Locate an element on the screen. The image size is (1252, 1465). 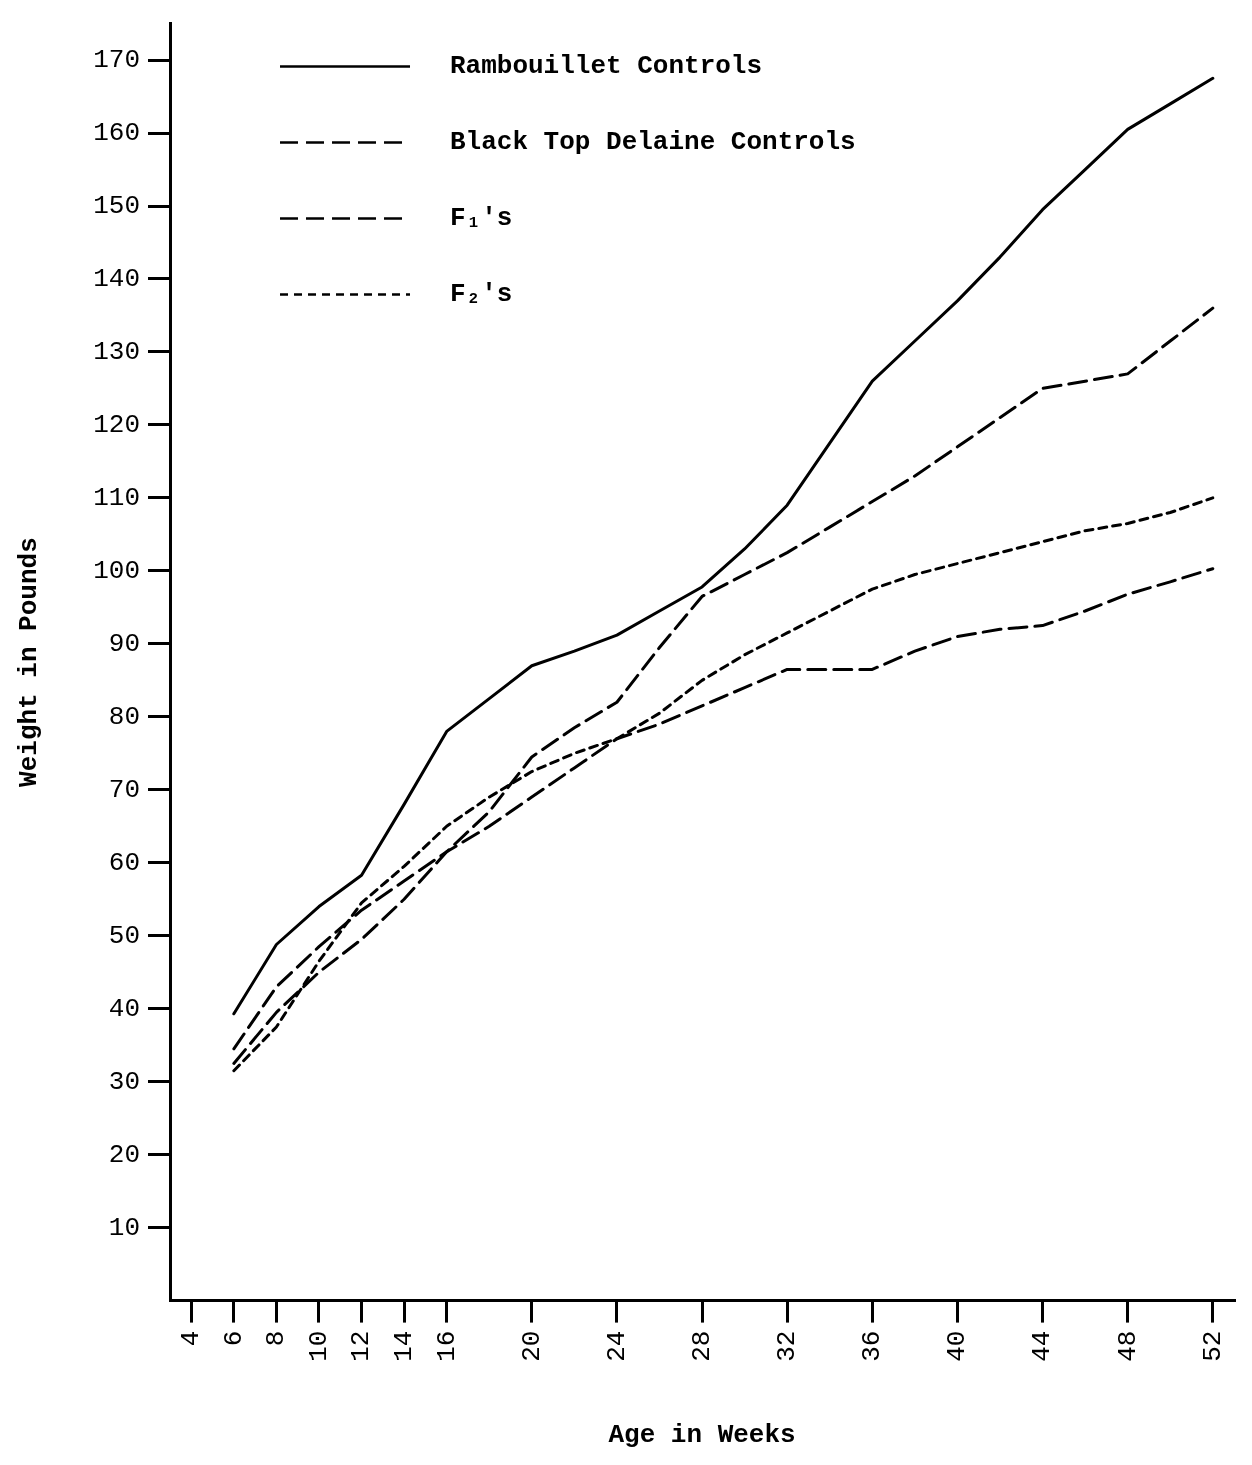
y-tick-label: 90 is located at coordinates (124, 643).